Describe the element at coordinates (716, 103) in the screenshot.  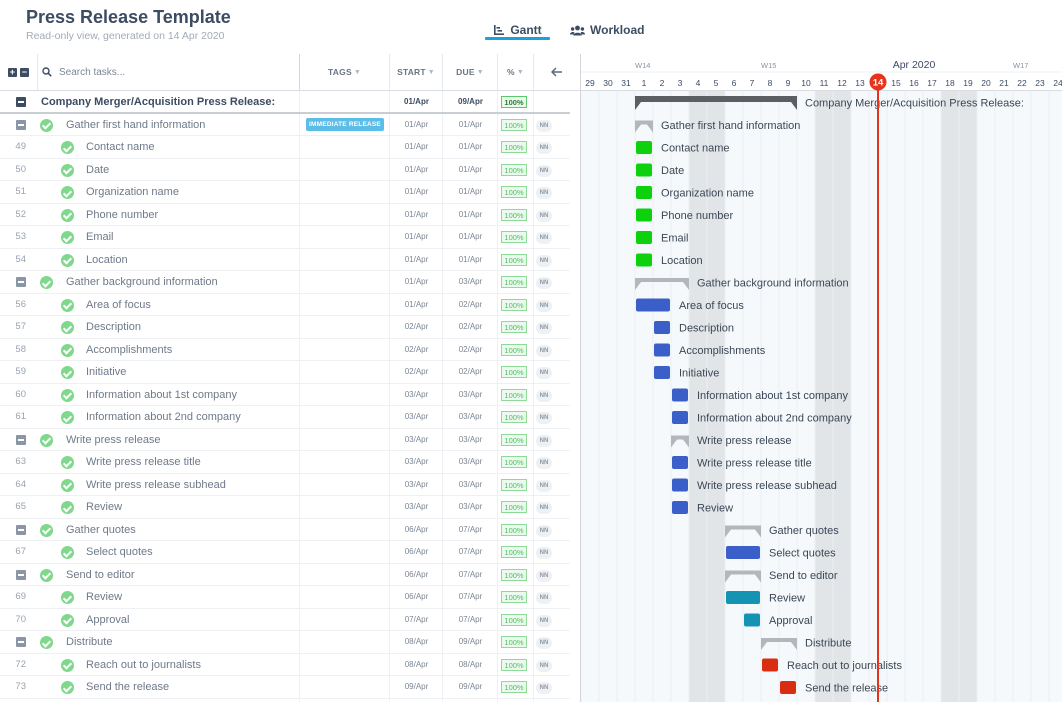
I see `project-summary-bar` at that location.